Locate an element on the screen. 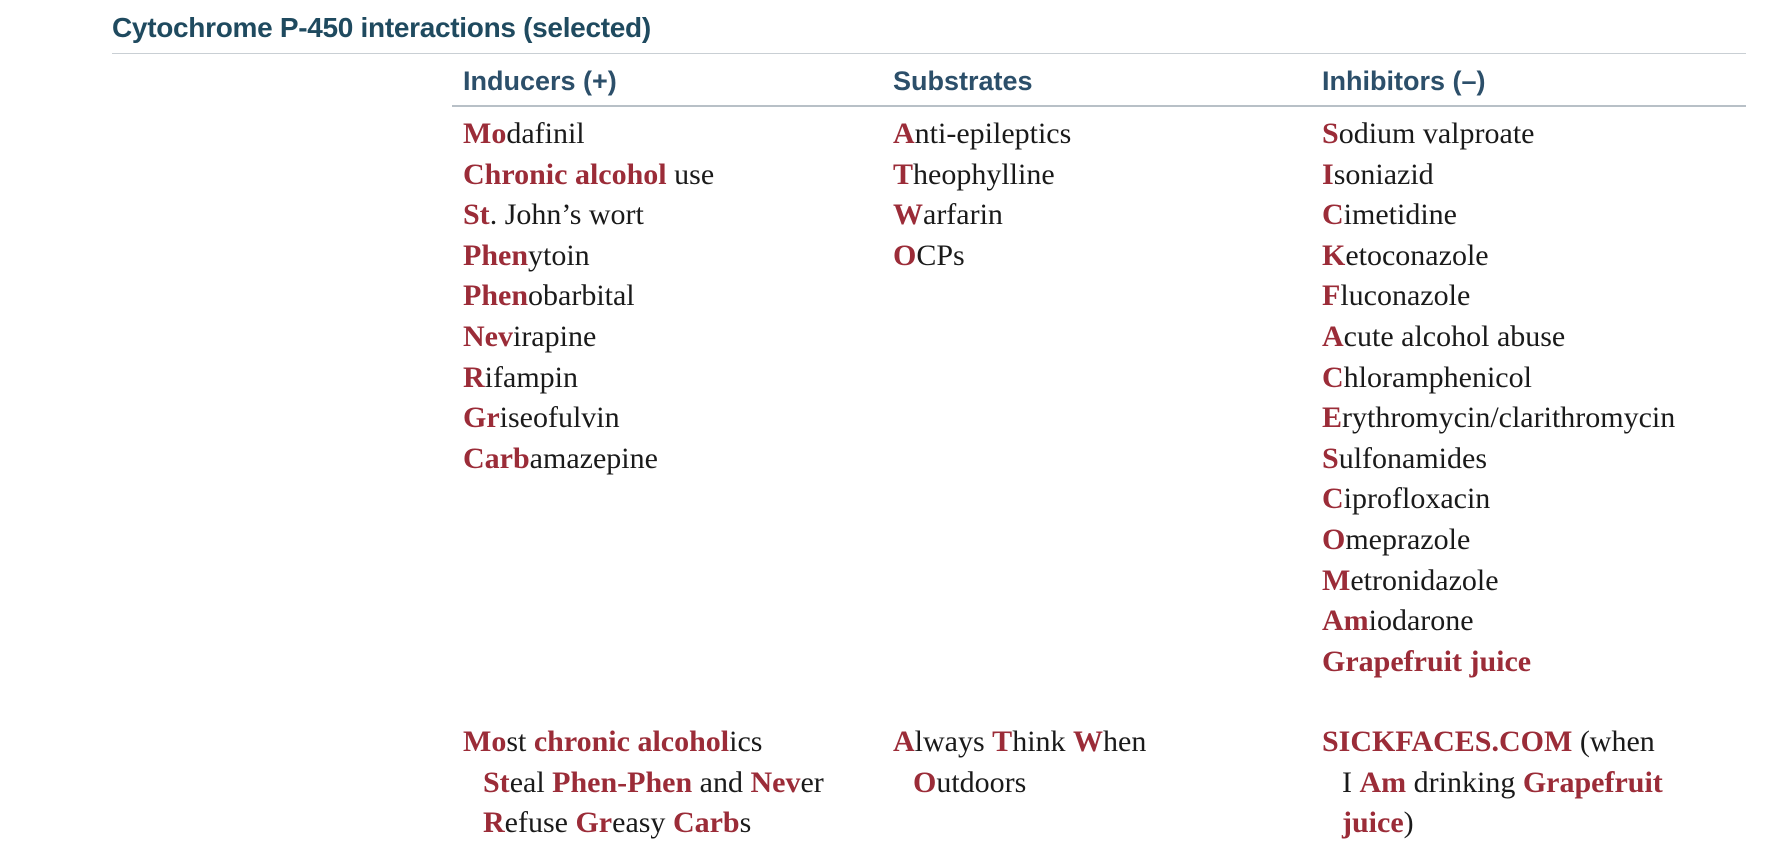  mnemonic-letters: Grapefruit is located at coordinates (1592, 782).